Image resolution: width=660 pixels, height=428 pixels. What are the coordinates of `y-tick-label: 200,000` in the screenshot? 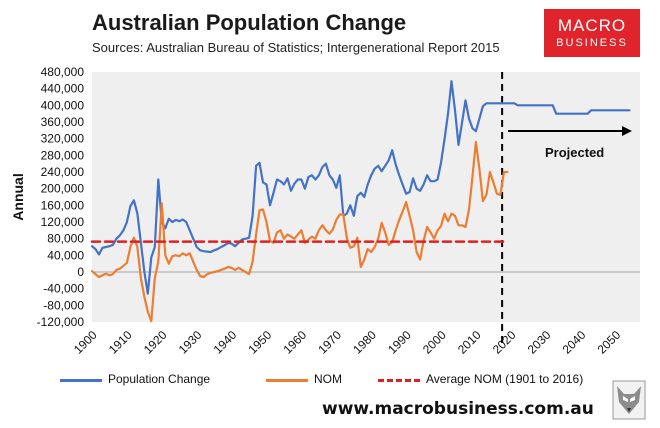 It's located at (63, 189).